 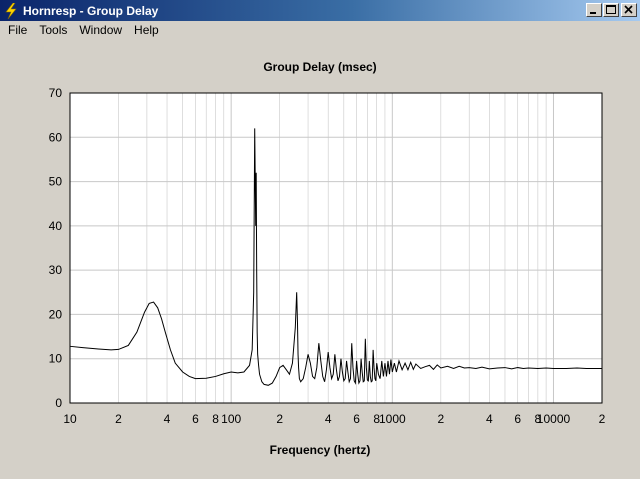 I want to click on y-axis-ticks: 0 10 20 30 40 50 60 70, so click(x=56, y=248).